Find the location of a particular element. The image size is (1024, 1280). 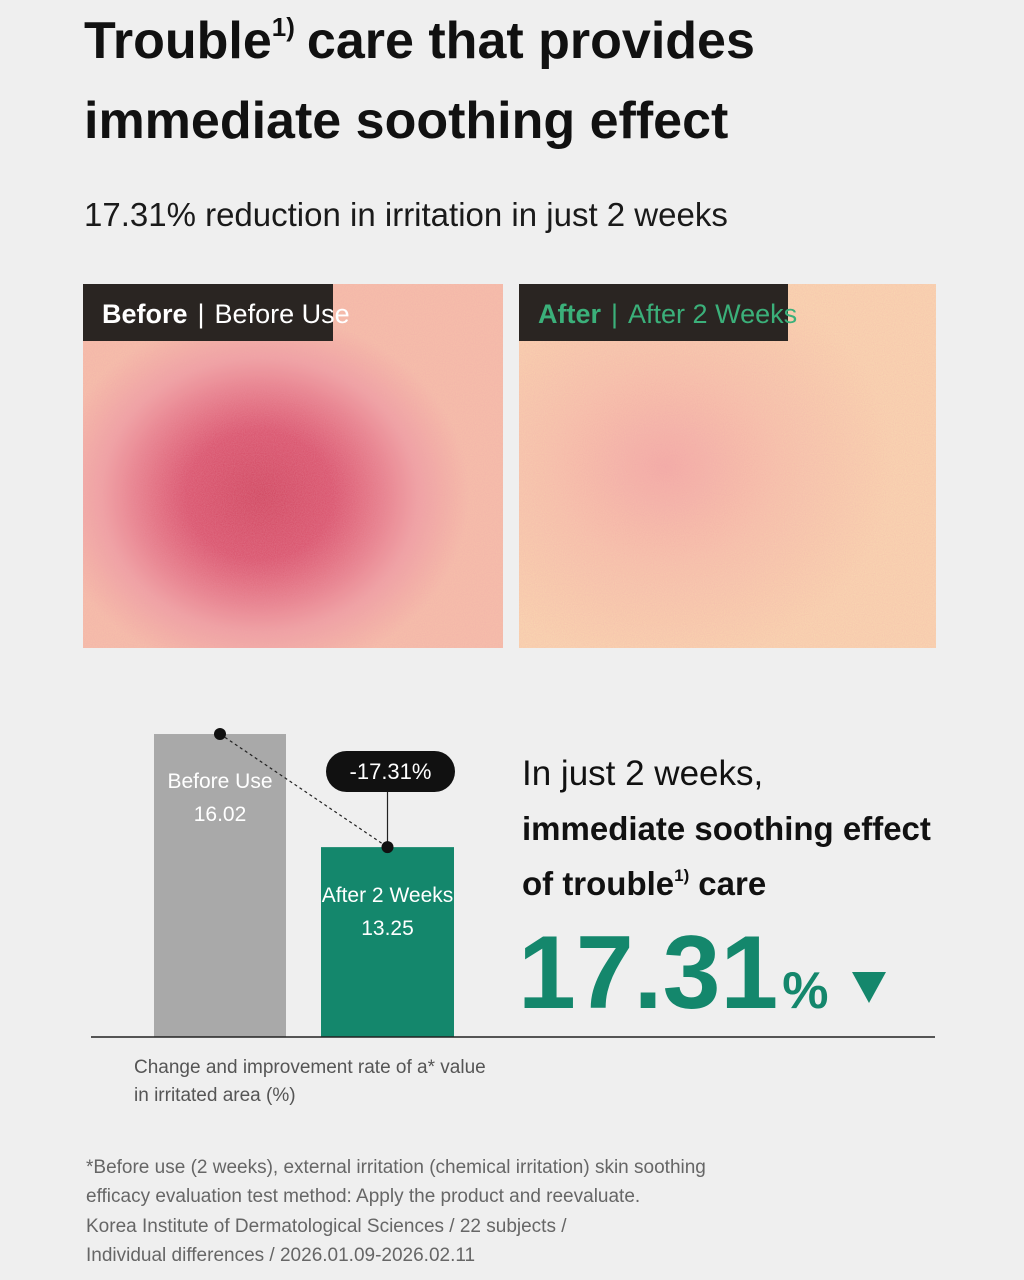

figure: 17.31 is located at coordinates (648, 973).